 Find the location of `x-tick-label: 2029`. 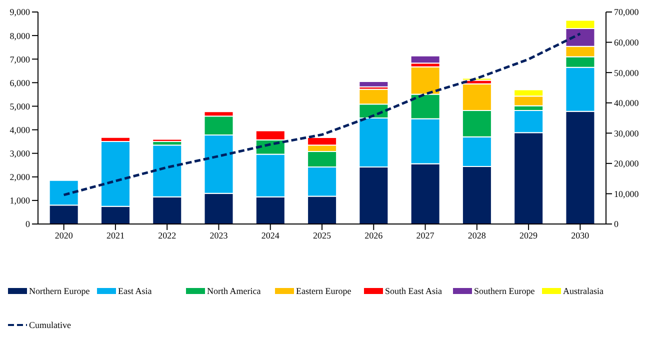

x-tick-label: 2029 is located at coordinates (529, 235).